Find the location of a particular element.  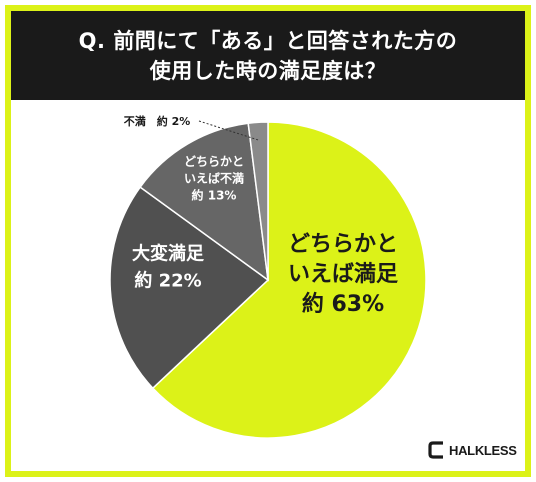

slice-label-0-line-1: いえば満足 is located at coordinates (343, 274).